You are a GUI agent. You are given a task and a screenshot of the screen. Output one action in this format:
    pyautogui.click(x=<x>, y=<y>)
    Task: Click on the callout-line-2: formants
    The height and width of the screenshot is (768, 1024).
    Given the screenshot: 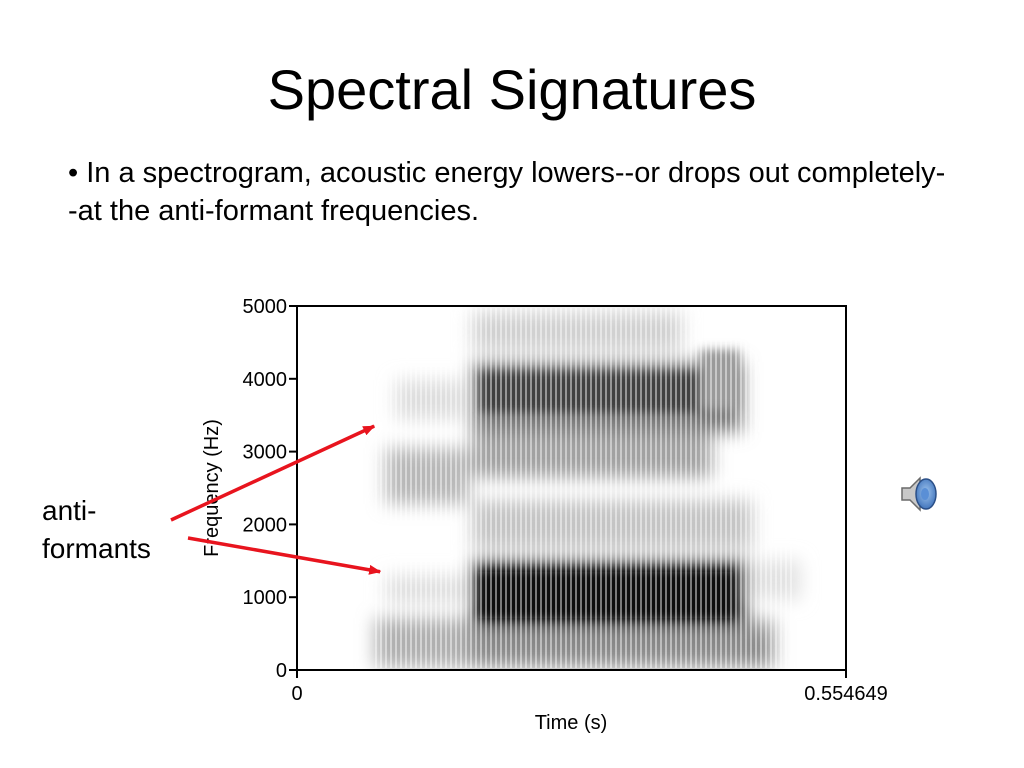 What is the action you would take?
    pyautogui.click(x=96, y=548)
    